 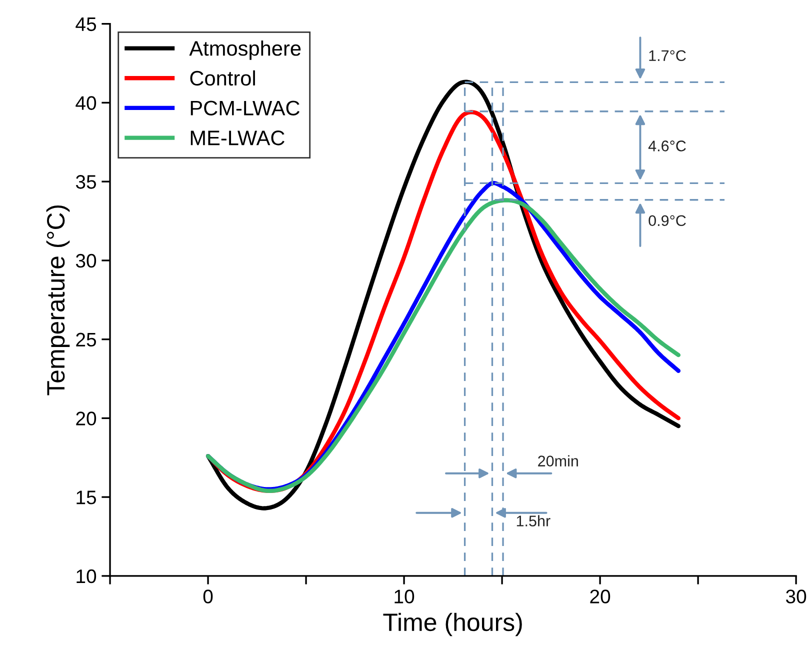 I want to click on x-tick-label: 10, so click(x=404, y=597).